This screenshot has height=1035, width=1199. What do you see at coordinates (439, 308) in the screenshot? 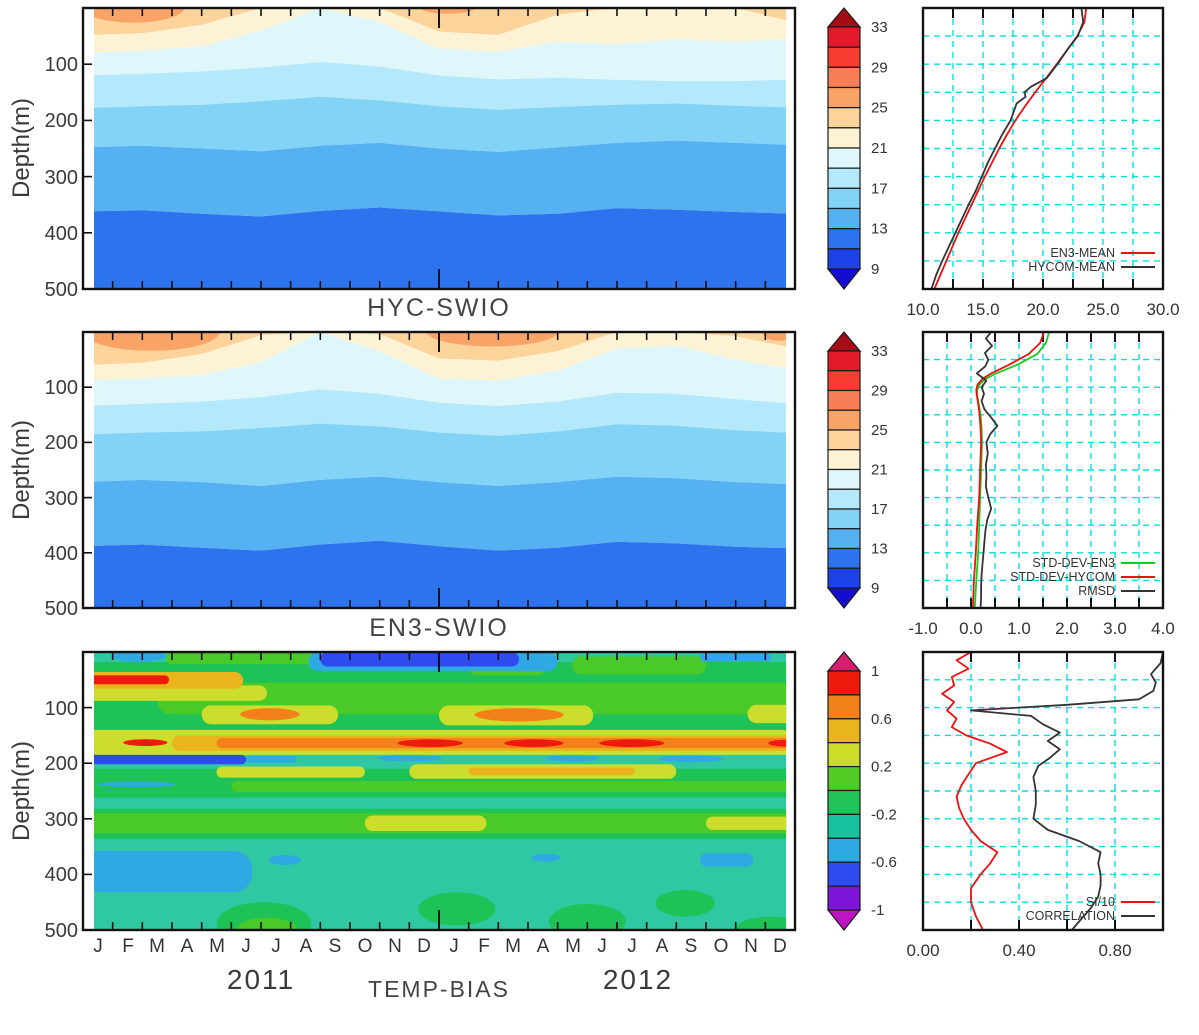
I see `panel1-title: HYC-SWIO` at bounding box center [439, 308].